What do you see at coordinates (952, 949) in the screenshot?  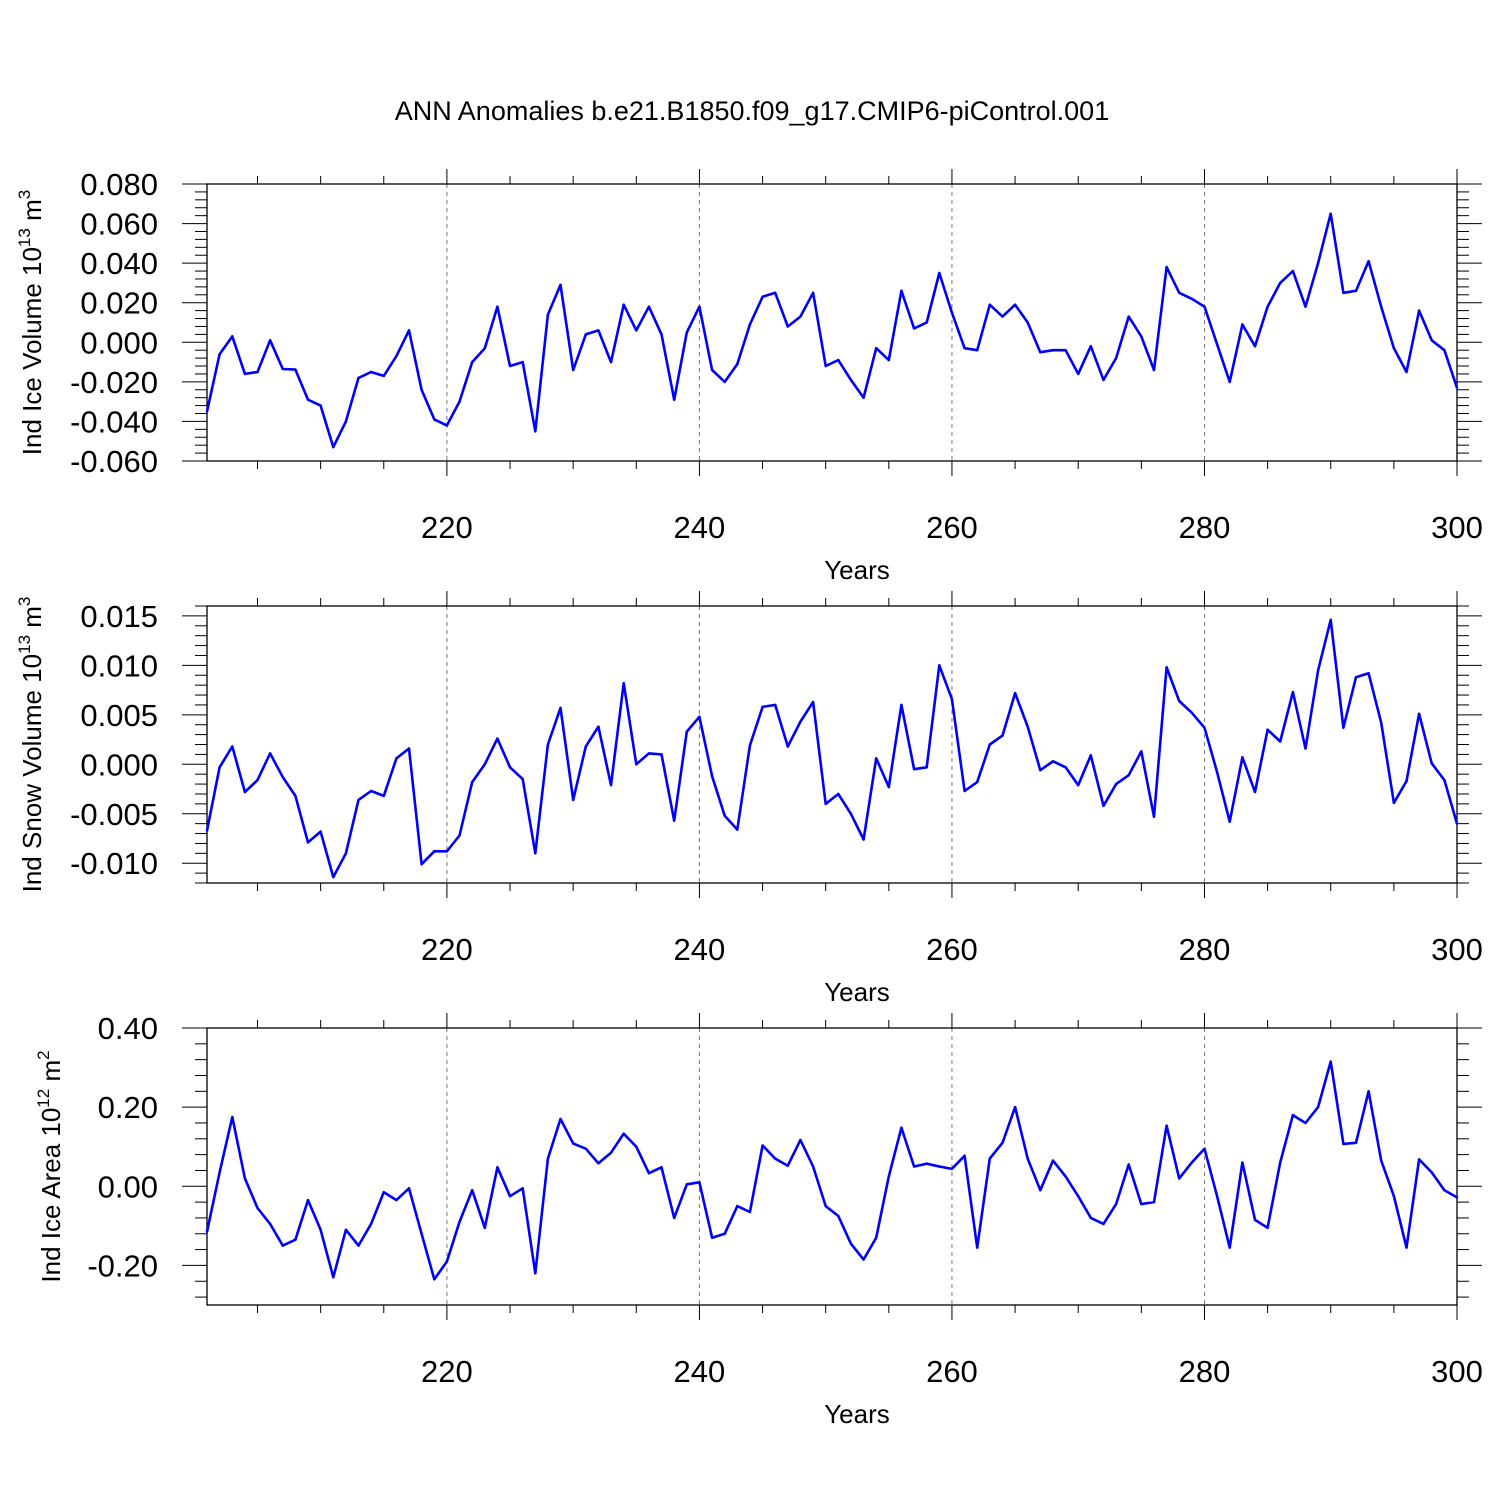 I see `x-tick-label: 260` at bounding box center [952, 949].